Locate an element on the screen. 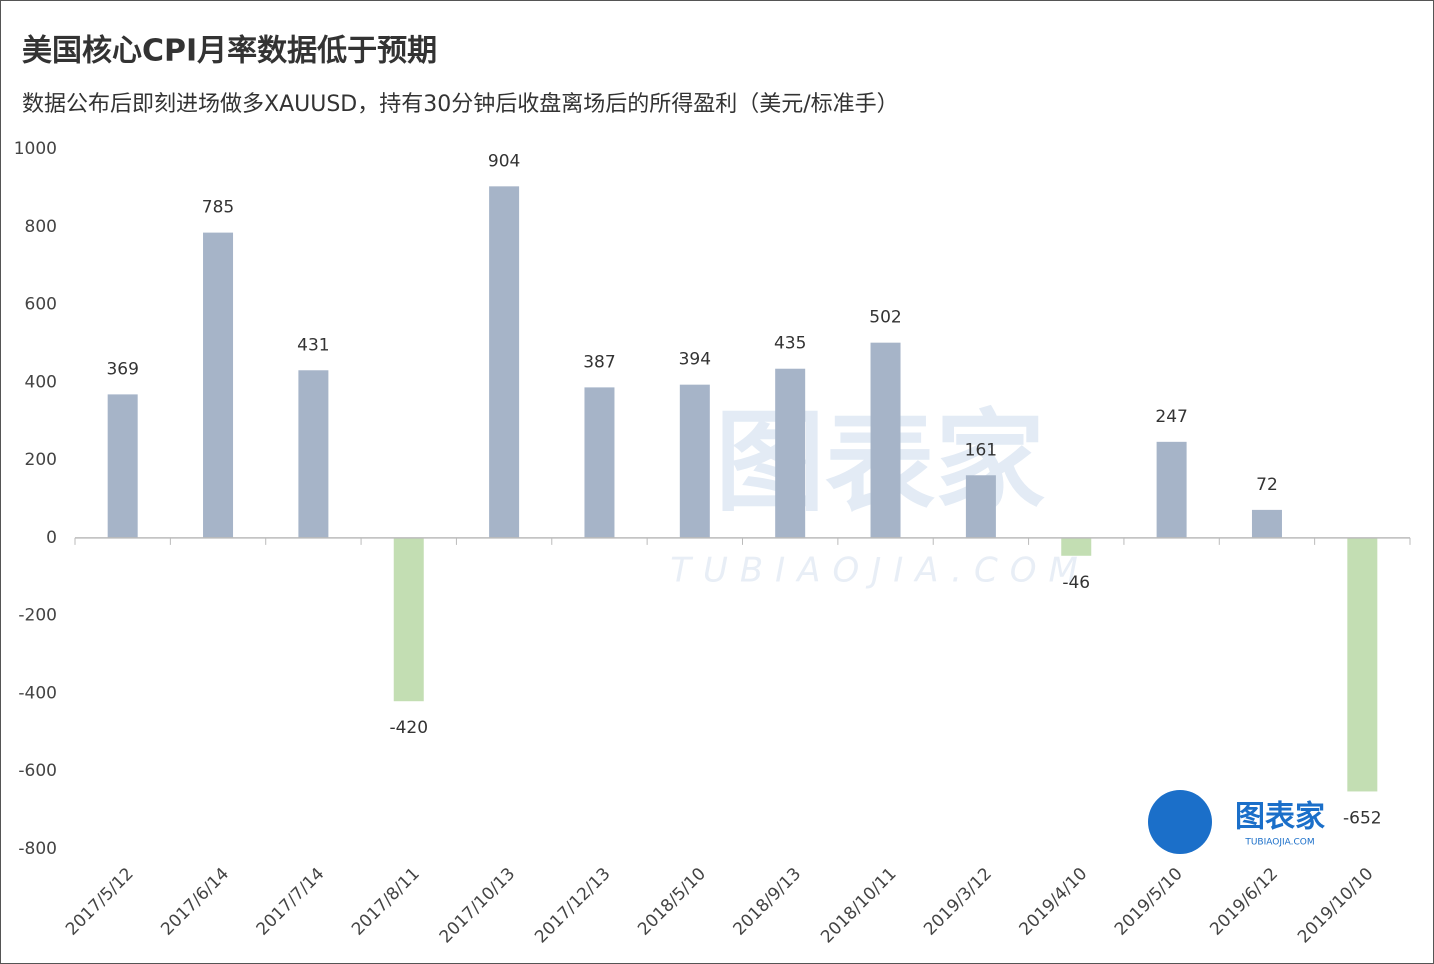 This screenshot has width=1434, height=964. y-tick-label: 200 is located at coordinates (41, 460).